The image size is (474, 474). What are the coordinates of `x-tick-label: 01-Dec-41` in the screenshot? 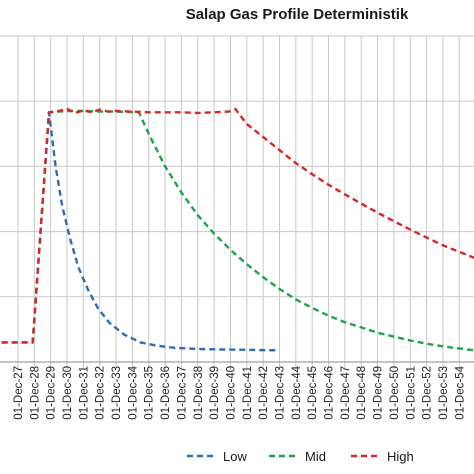 It's located at (248, 393).